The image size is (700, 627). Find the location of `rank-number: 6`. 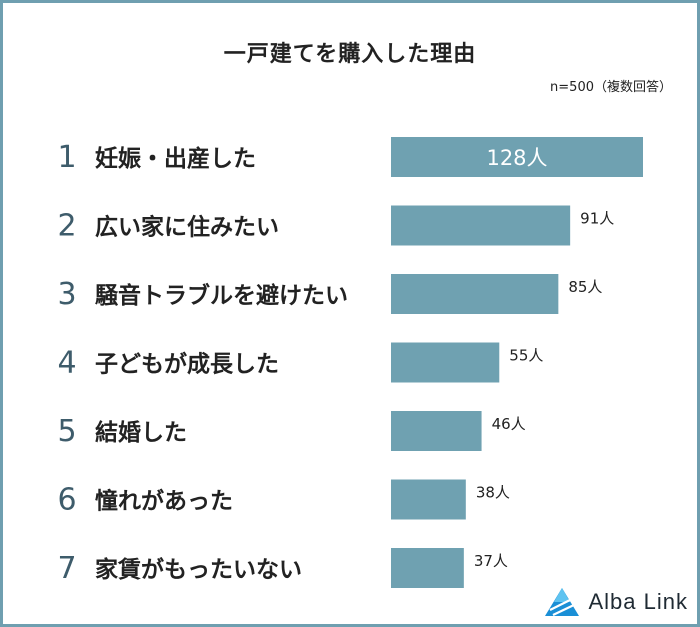

rank-number: 6 is located at coordinates (66, 500).